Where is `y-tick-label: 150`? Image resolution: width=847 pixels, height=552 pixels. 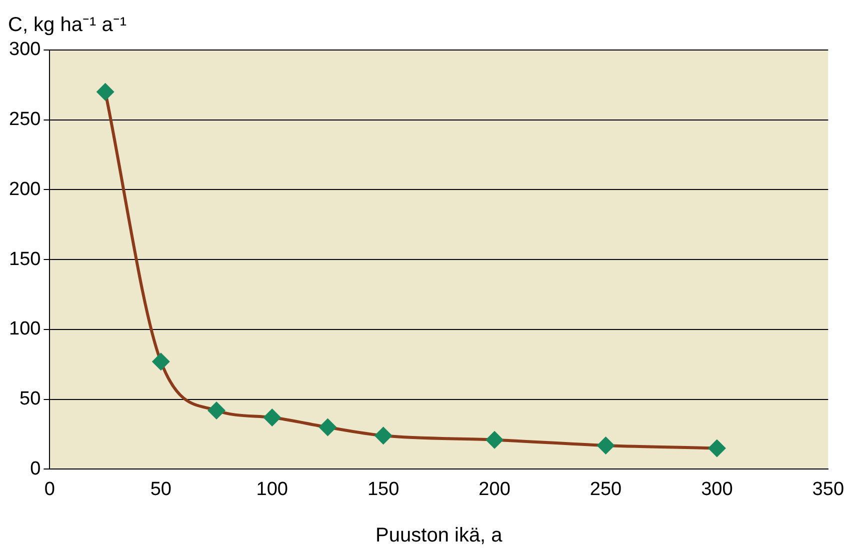 y-tick-label: 150 is located at coordinates (25, 259).